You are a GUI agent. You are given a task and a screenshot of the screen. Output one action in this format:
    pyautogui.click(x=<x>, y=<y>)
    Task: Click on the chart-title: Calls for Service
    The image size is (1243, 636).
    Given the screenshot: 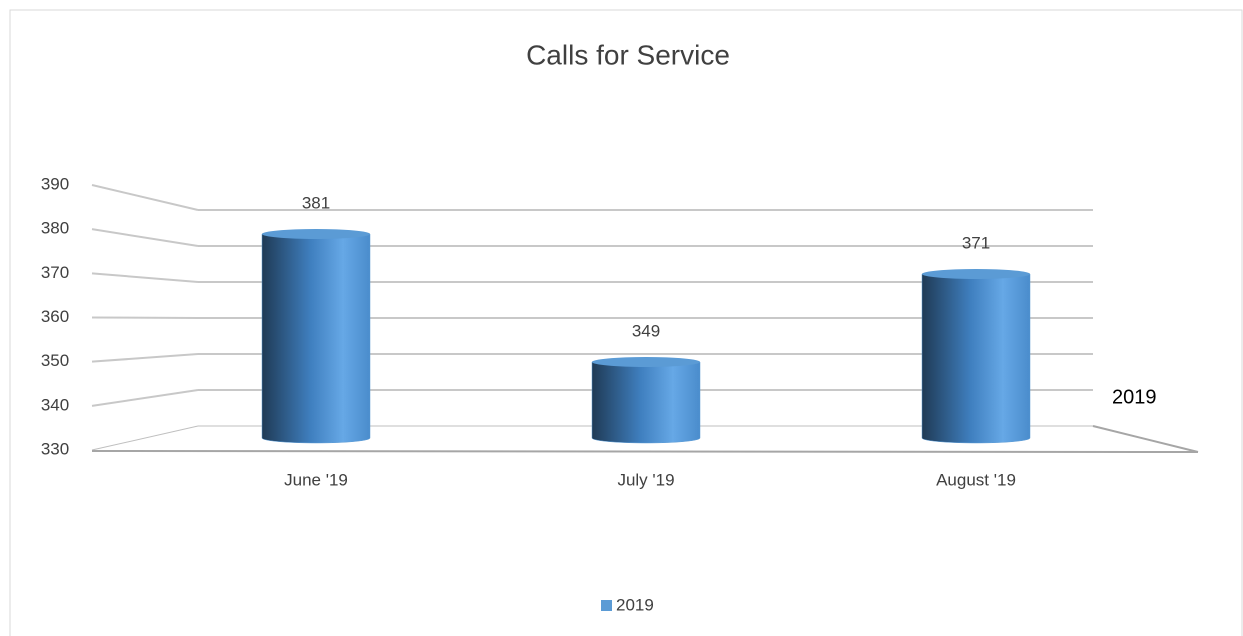 What is the action you would take?
    pyautogui.click(x=628, y=54)
    